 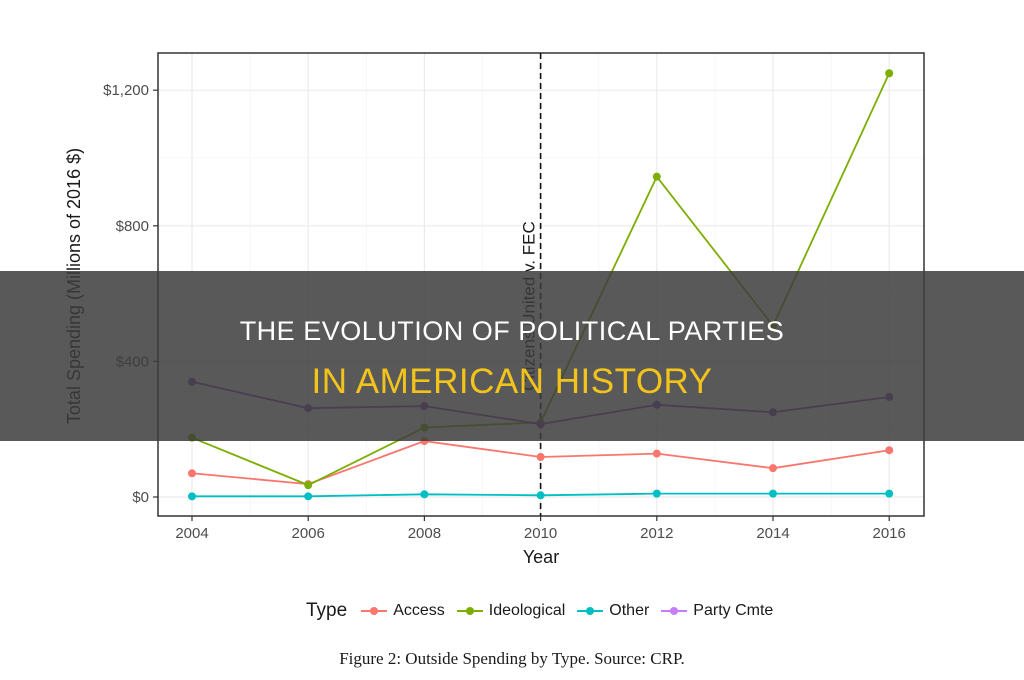 What do you see at coordinates (527, 610) in the screenshot?
I see `legend-label: Ideological` at bounding box center [527, 610].